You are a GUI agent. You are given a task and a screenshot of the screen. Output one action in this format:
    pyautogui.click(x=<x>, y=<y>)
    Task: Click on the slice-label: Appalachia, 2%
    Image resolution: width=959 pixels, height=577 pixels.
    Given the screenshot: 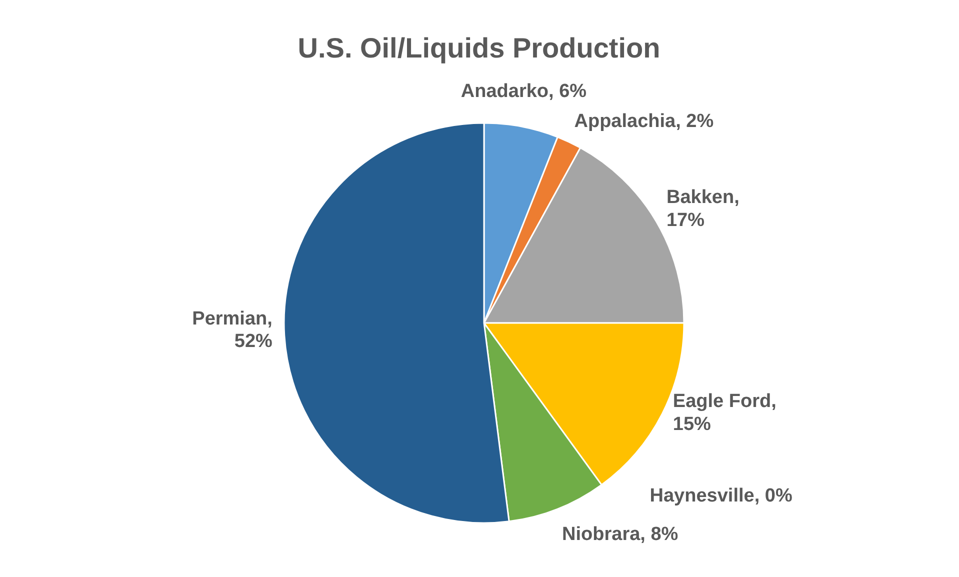 What is the action you would take?
    pyautogui.click(x=644, y=121)
    